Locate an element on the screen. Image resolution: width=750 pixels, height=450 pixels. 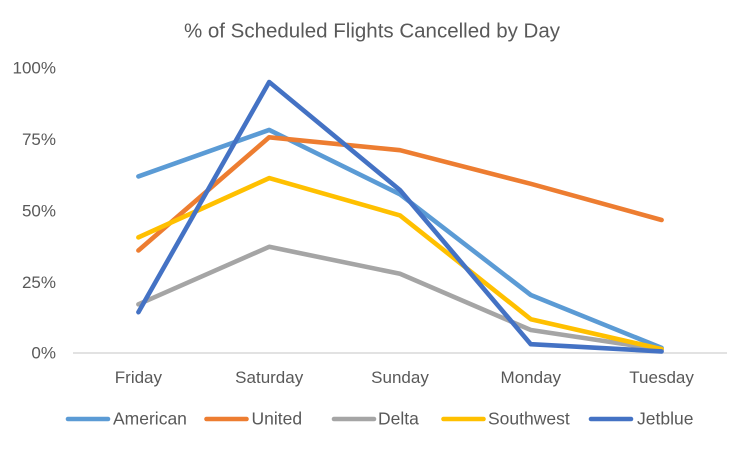
svg-text: American is located at coordinates (150, 419).